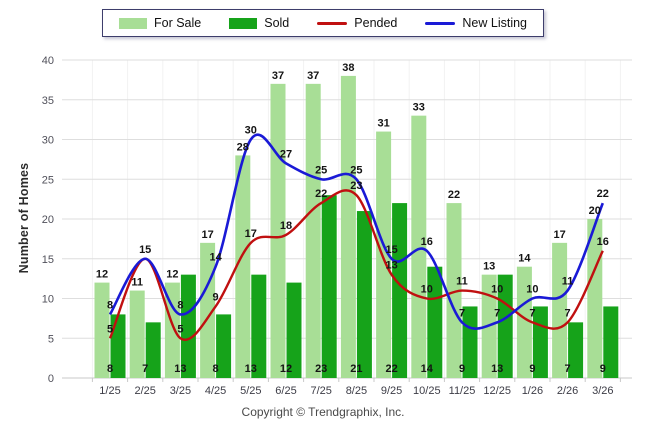 Image resolution: width=646 pixels, height=434 pixels. What do you see at coordinates (532, 290) in the screenshot?
I see `value-label-new-listing: 10` at bounding box center [532, 290].